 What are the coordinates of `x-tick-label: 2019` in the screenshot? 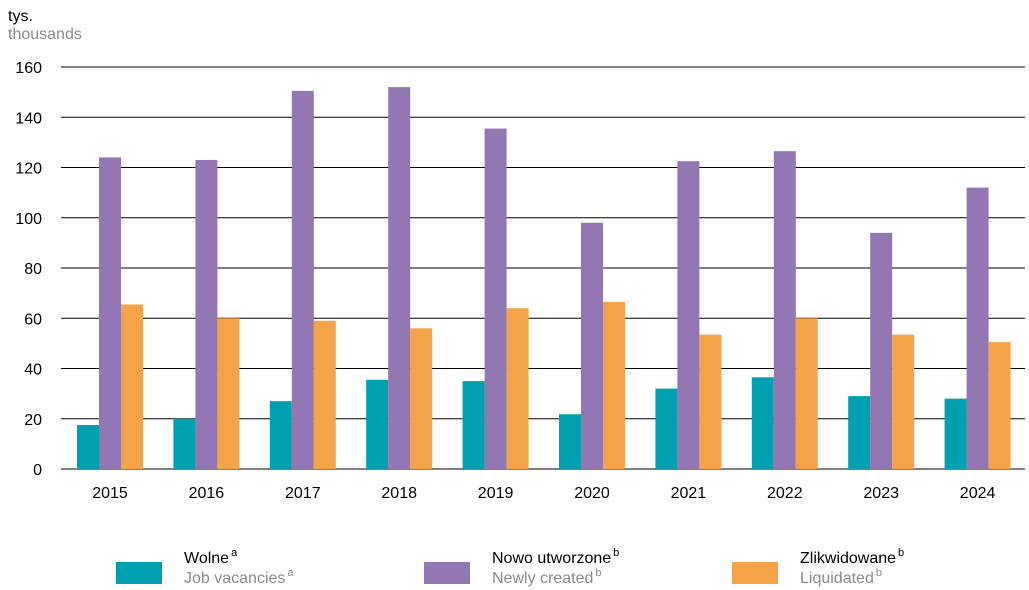 It's located at (496, 493).